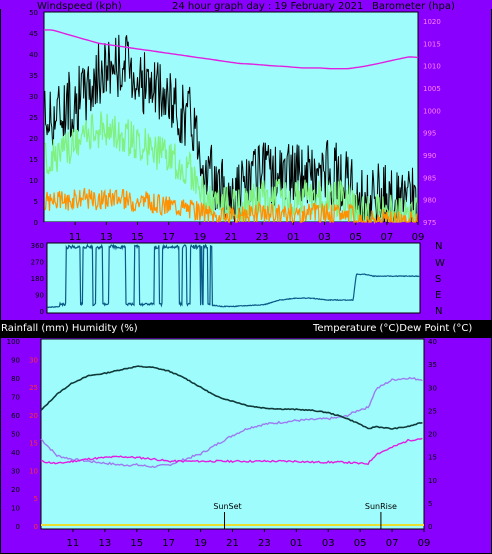  What do you see at coordinates (432, 435) in the screenshot?
I see `temp-y-tick-4: 20` at bounding box center [432, 435].